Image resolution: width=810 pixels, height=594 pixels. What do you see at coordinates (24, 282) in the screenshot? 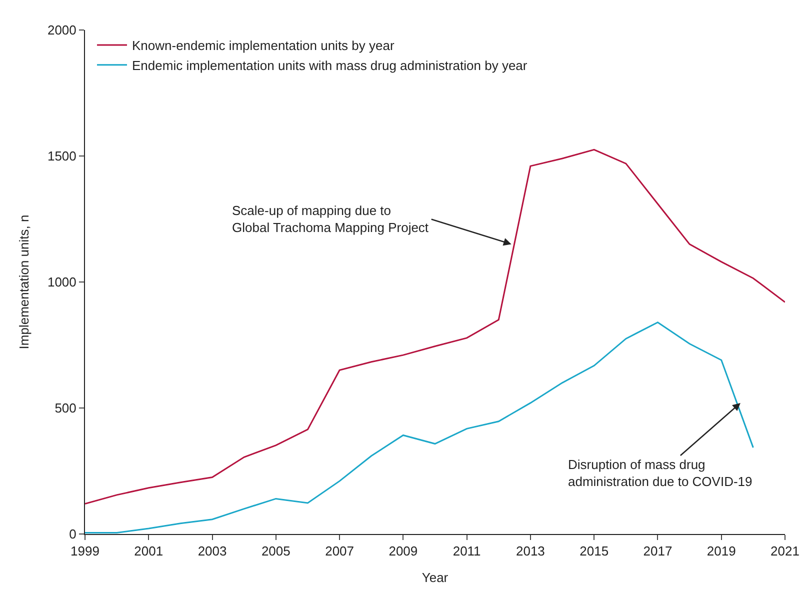
I see `y-axis-title: Implementation units, n` at bounding box center [24, 282].